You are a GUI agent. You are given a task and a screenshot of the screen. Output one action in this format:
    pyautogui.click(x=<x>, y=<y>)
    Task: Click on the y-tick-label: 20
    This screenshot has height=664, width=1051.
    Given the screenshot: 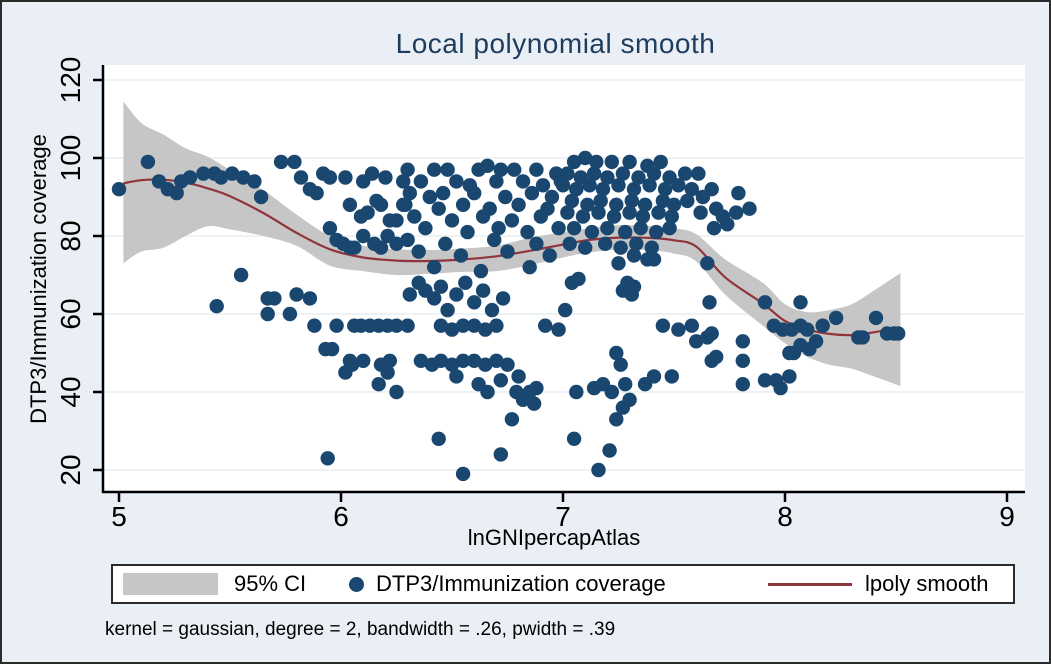 What is the action you would take?
    pyautogui.click(x=70, y=469)
    